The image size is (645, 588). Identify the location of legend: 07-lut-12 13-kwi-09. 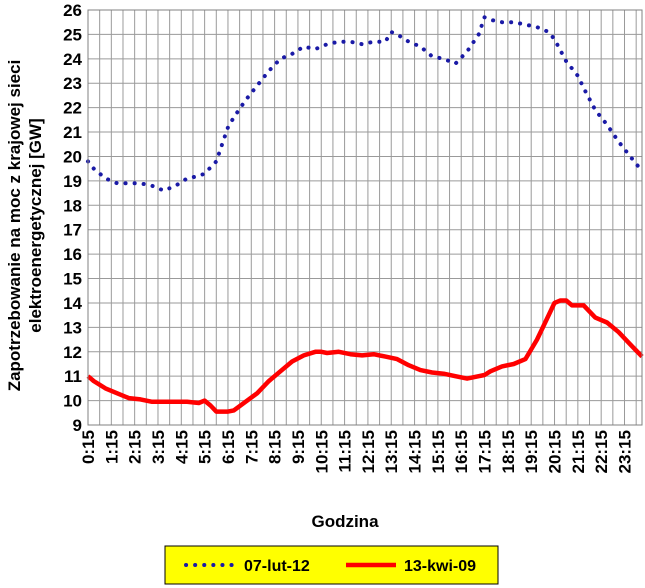
(331, 565).